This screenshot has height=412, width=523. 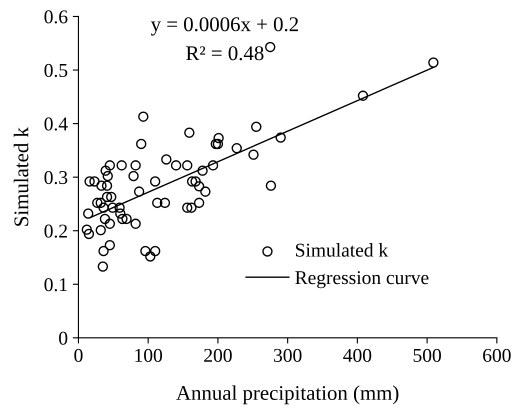 What do you see at coordinates (218, 355) in the screenshot?
I see `x-tick-label: 200` at bounding box center [218, 355].